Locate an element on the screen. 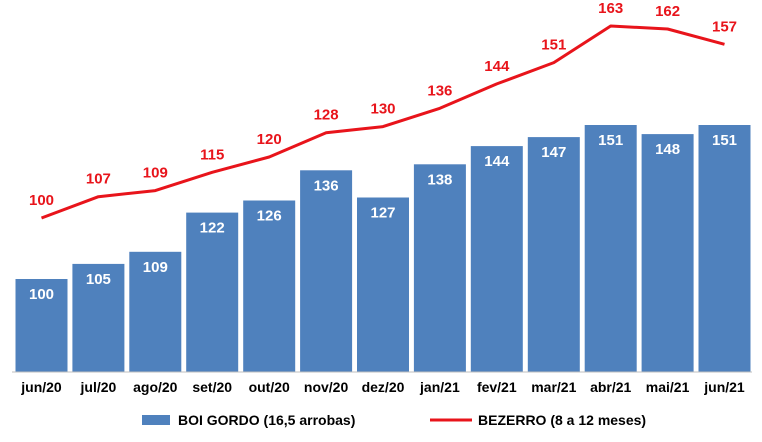 Image resolution: width=762 pixels, height=442 pixels. bar-value-label: 105 is located at coordinates (98, 279).